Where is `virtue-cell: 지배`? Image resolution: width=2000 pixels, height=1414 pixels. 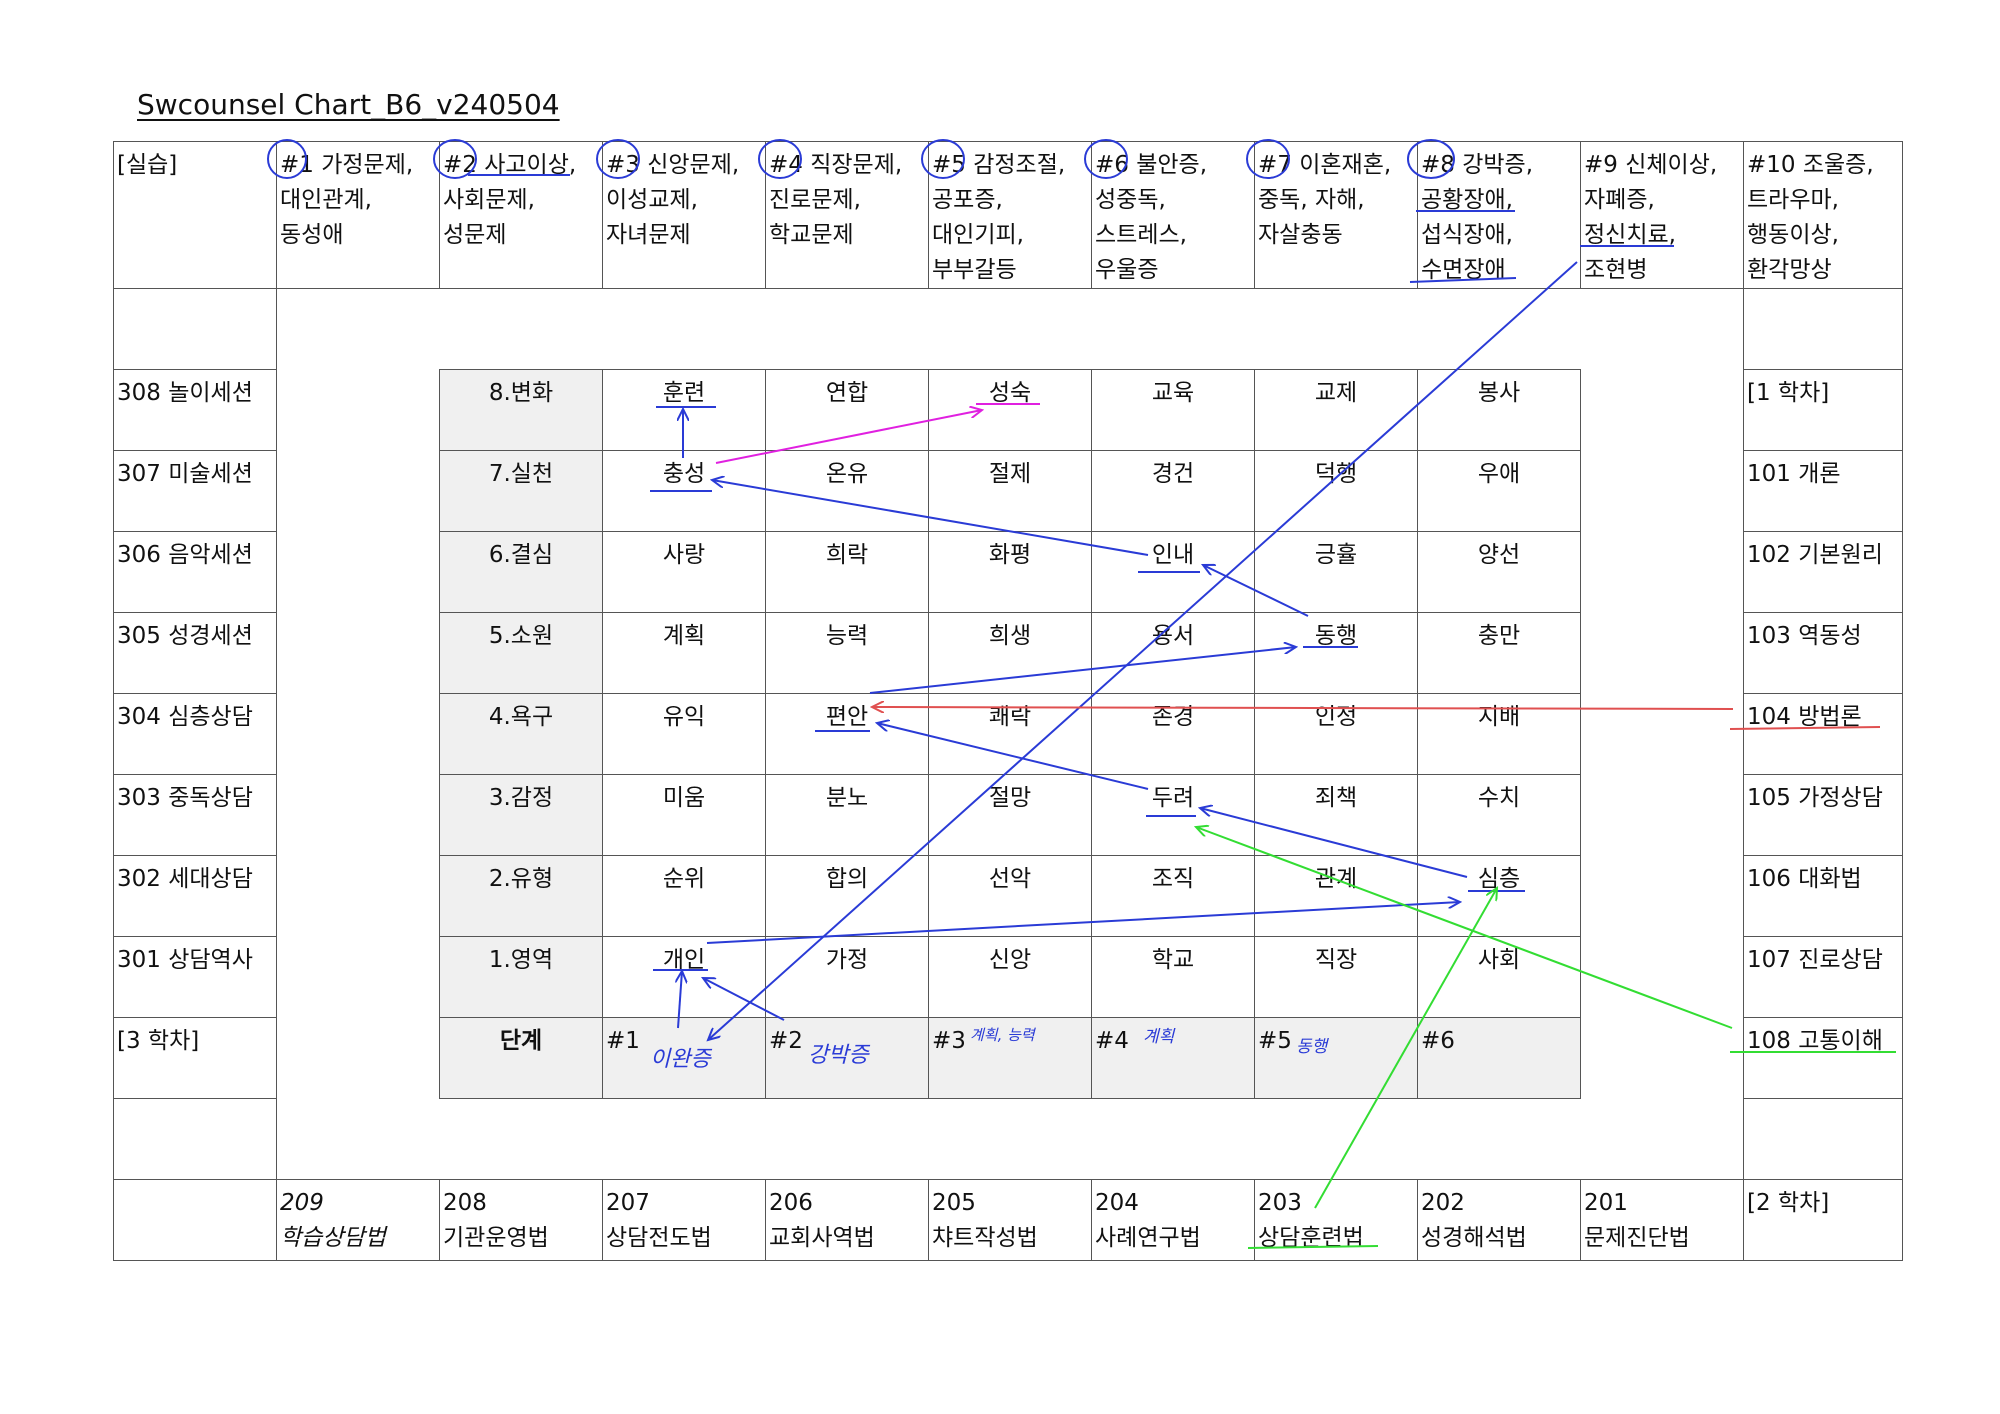 virtue-cell: 지배 is located at coordinates (1499, 734).